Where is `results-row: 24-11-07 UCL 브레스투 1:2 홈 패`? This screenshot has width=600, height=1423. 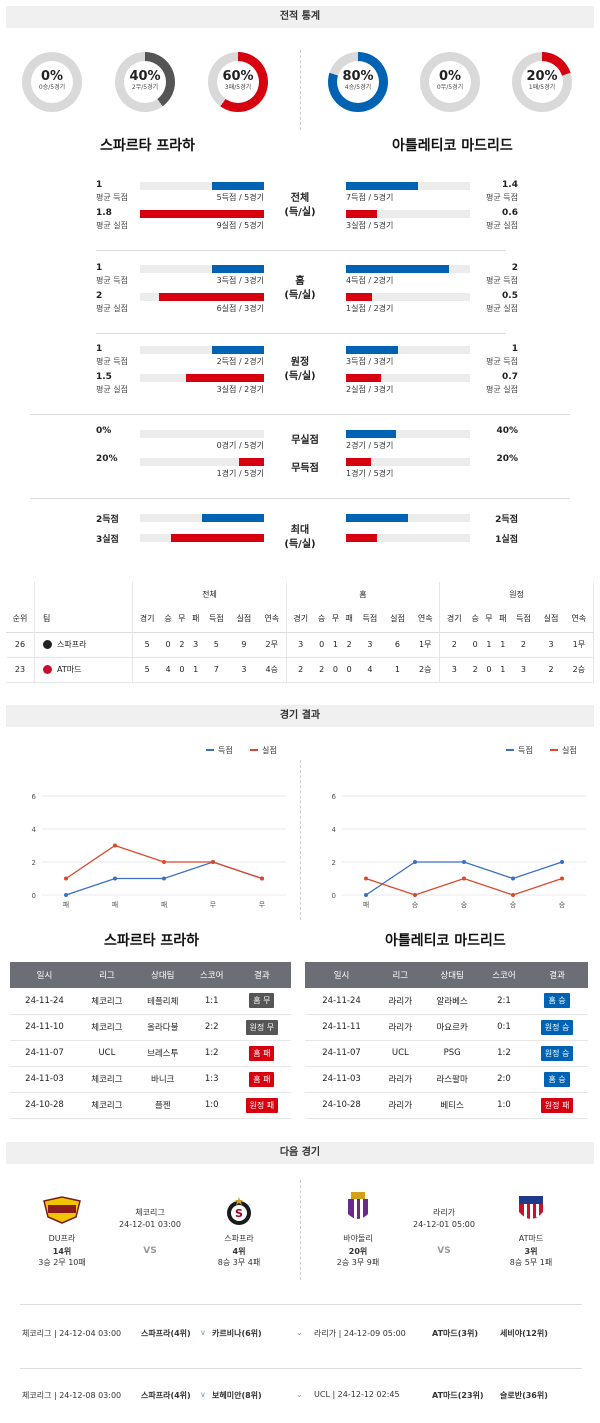
results-row: 24-11-07 UCL 브레스투 1:2 홈 패 is located at coordinates (150, 1053).